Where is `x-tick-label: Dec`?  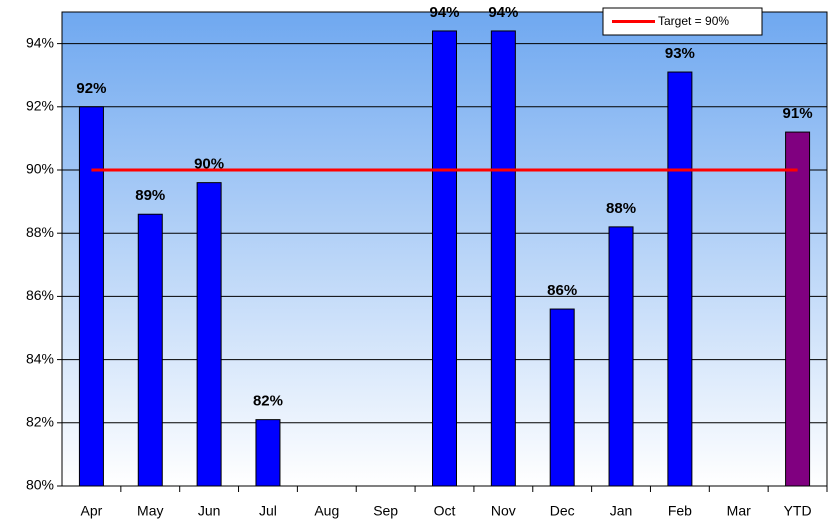 x-tick-label: Dec is located at coordinates (562, 511).